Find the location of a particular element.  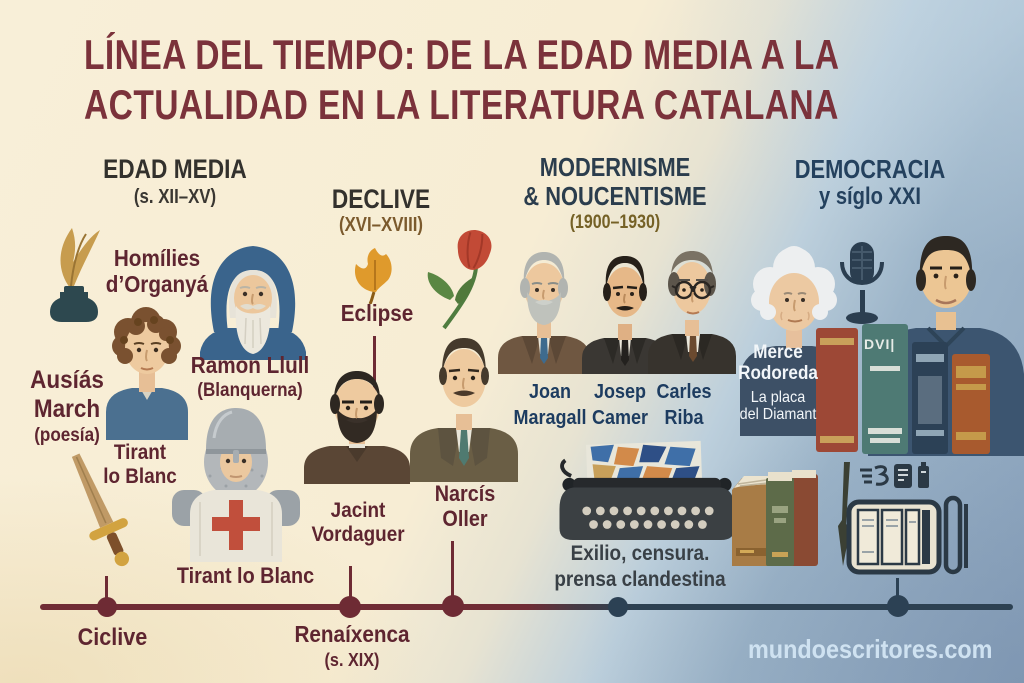

book-spine-label: DVI| is located at coordinates (880, 344).